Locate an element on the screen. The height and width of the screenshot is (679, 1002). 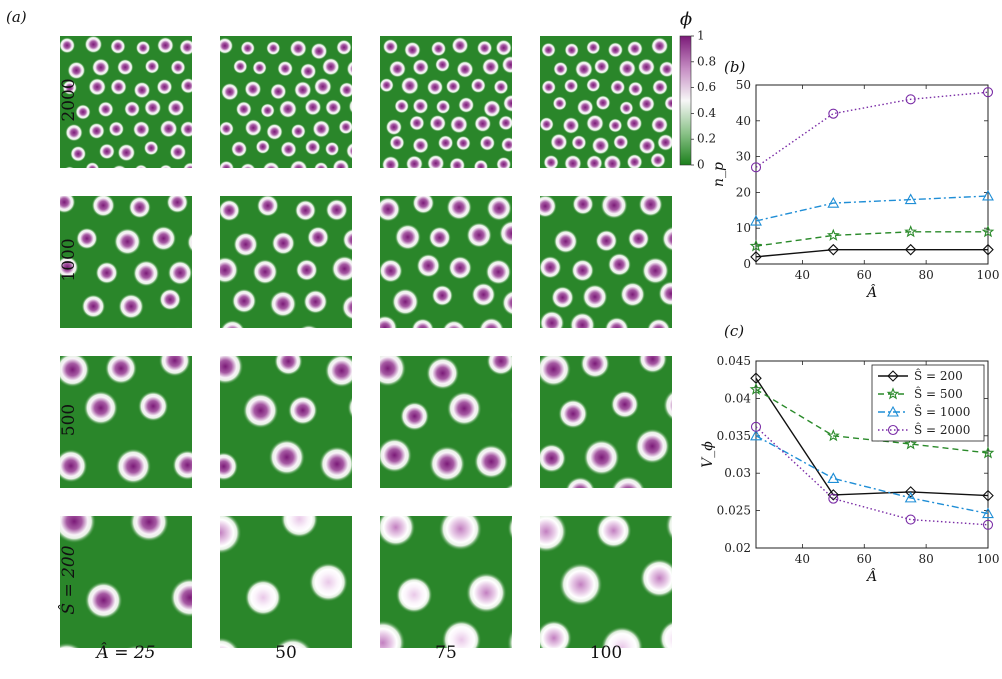
col-label-50: 50 is located at coordinates (286, 653).